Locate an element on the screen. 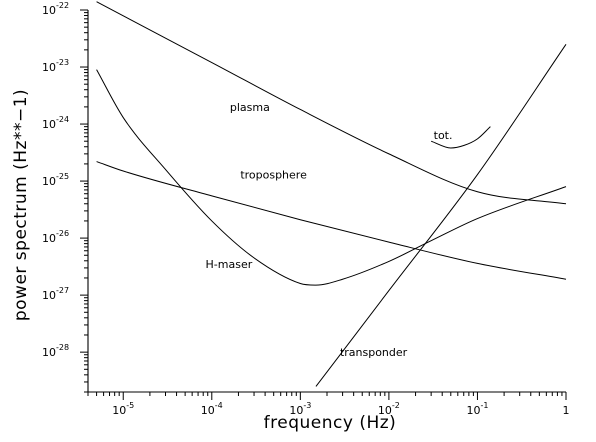  y-tick-exponent: -23 is located at coordinates (62, 62).